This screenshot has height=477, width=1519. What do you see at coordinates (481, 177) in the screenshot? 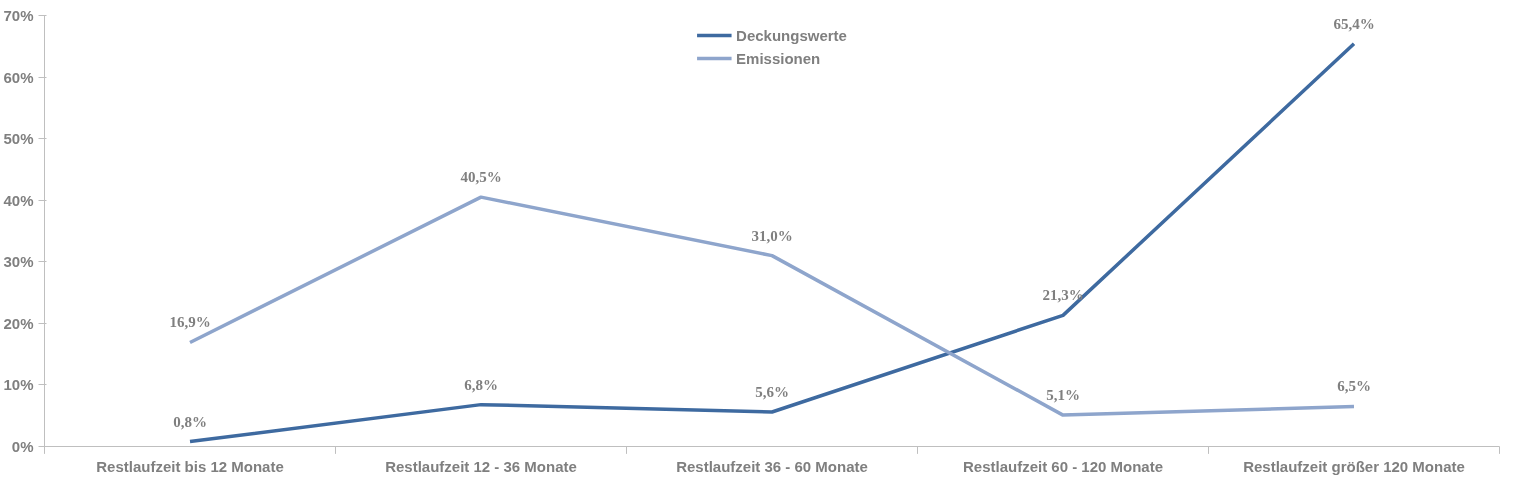
I see `data-label: 40,5%` at bounding box center [481, 177].